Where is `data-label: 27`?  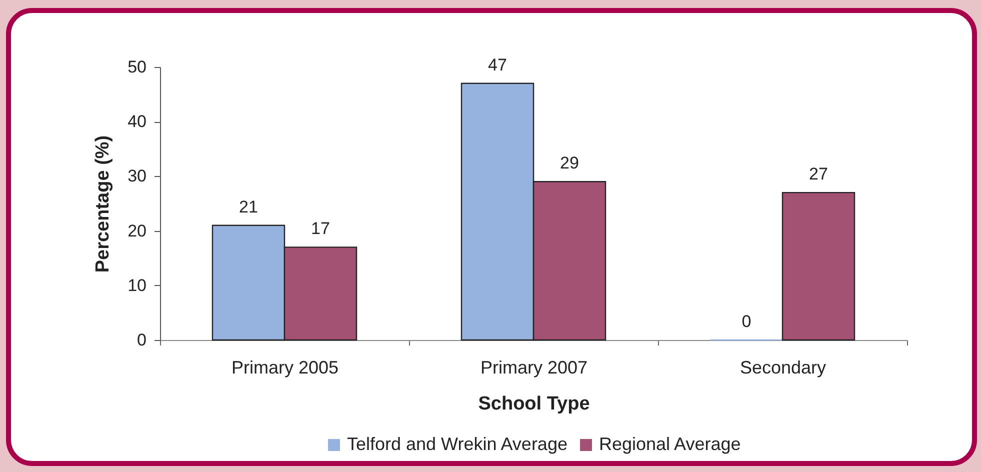 data-label: 27 is located at coordinates (818, 174).